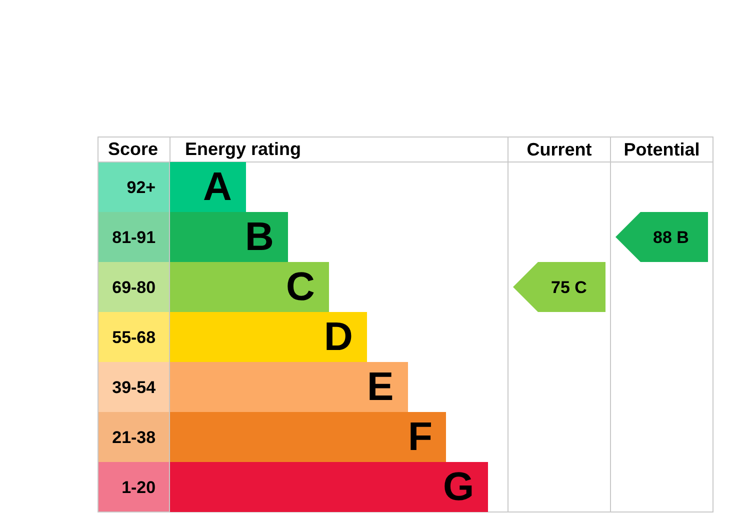 The image size is (733, 528). I want to click on annotation: F, so click(420, 437).